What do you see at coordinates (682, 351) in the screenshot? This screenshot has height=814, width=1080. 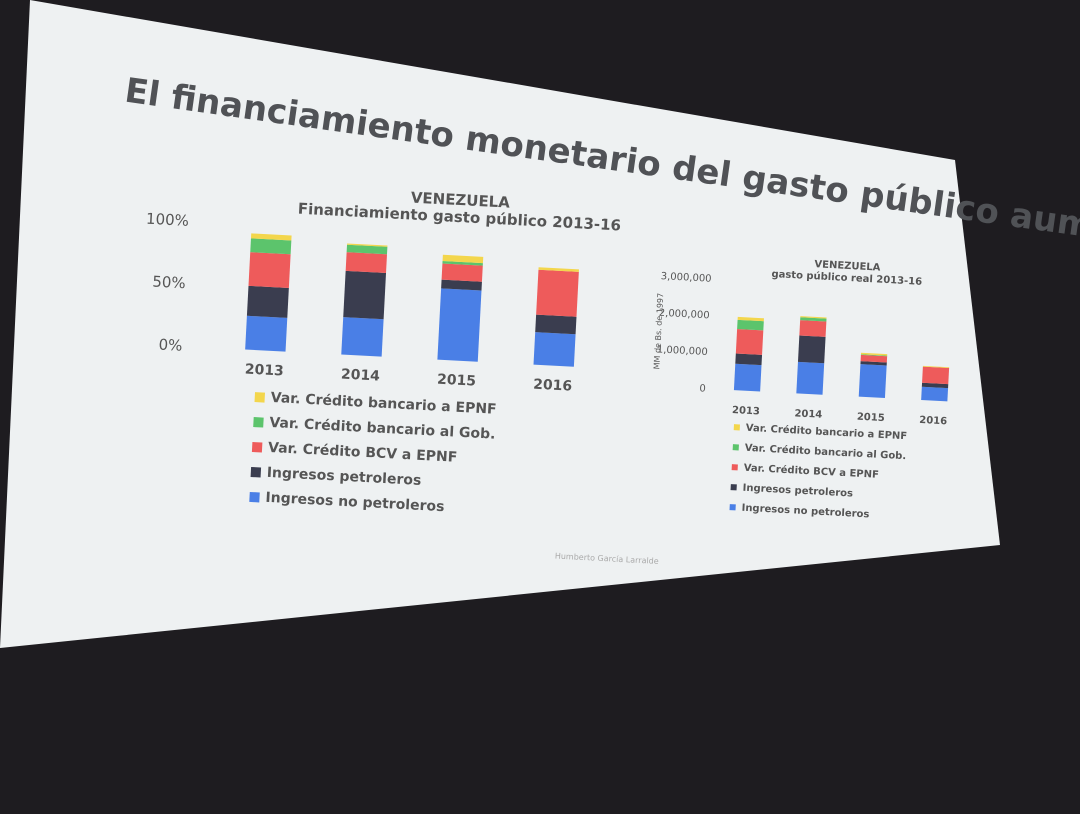 I see `y-tick-label: 1,000,000` at bounding box center [682, 351].